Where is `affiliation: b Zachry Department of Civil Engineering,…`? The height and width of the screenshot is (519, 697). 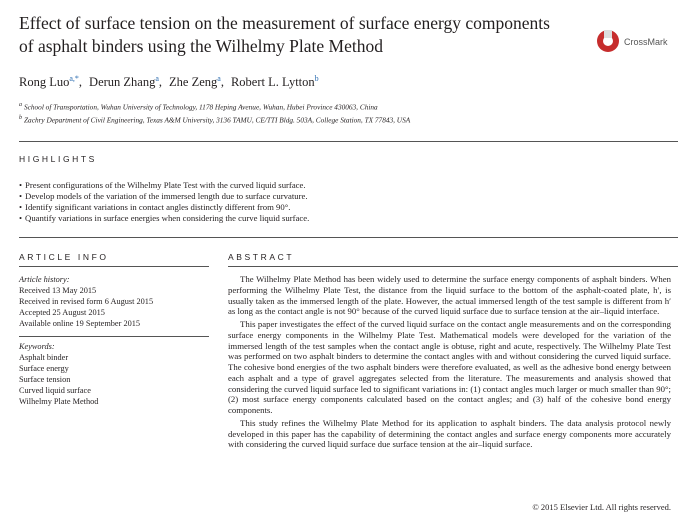 affiliation: b Zachry Department of Civil Engineering,… is located at coordinates (214, 119).